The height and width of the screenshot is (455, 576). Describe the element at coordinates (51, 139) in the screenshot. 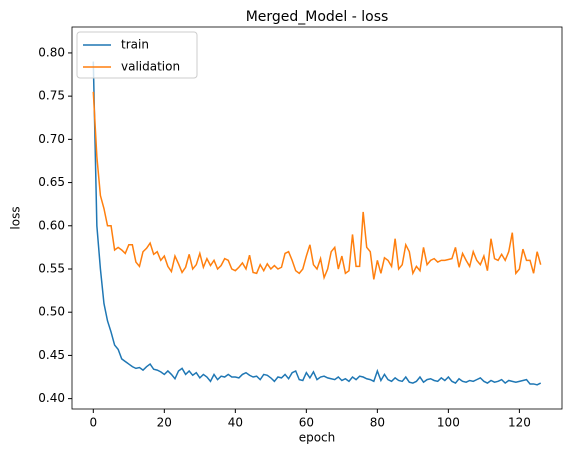

I see `y-tick-label: 0.70` at that location.